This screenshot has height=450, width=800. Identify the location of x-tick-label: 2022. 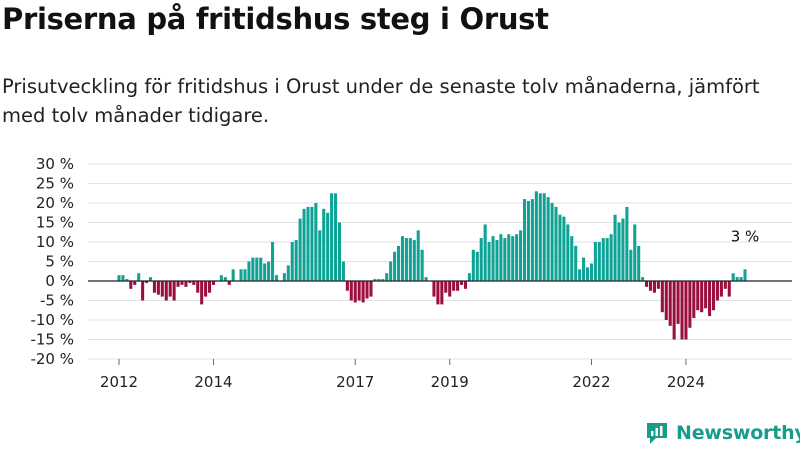
(591, 382).